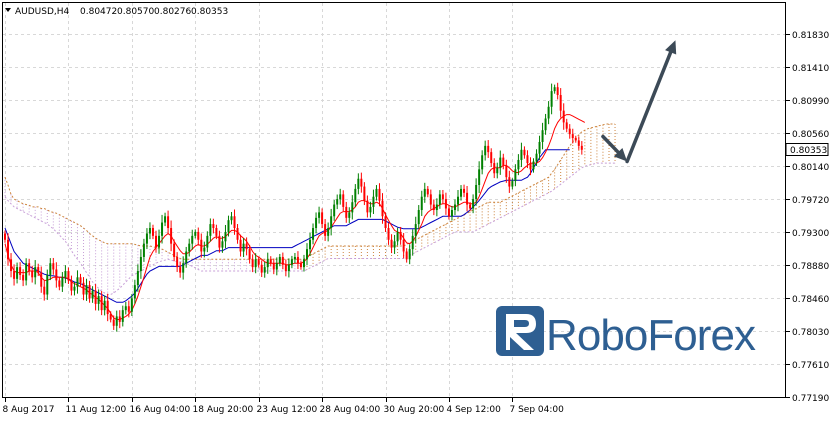 This screenshot has width=829, height=421. What do you see at coordinates (8, 10) in the screenshot?
I see `dropdown-triangle-icon` at bounding box center [8, 10].